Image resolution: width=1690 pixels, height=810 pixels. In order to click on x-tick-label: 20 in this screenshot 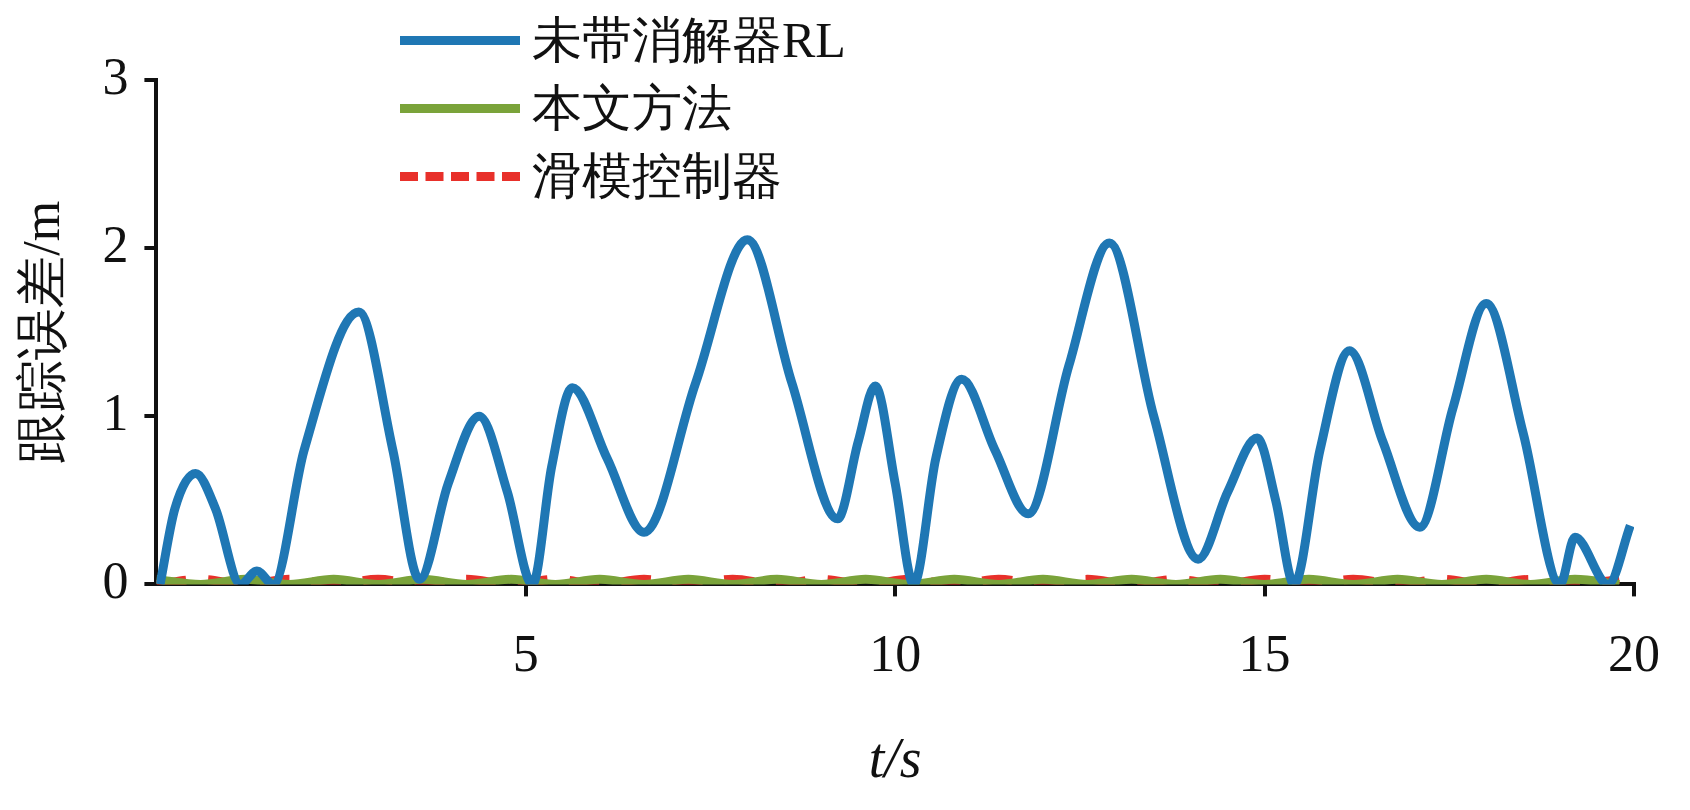, I will do `click(1634, 654)`.